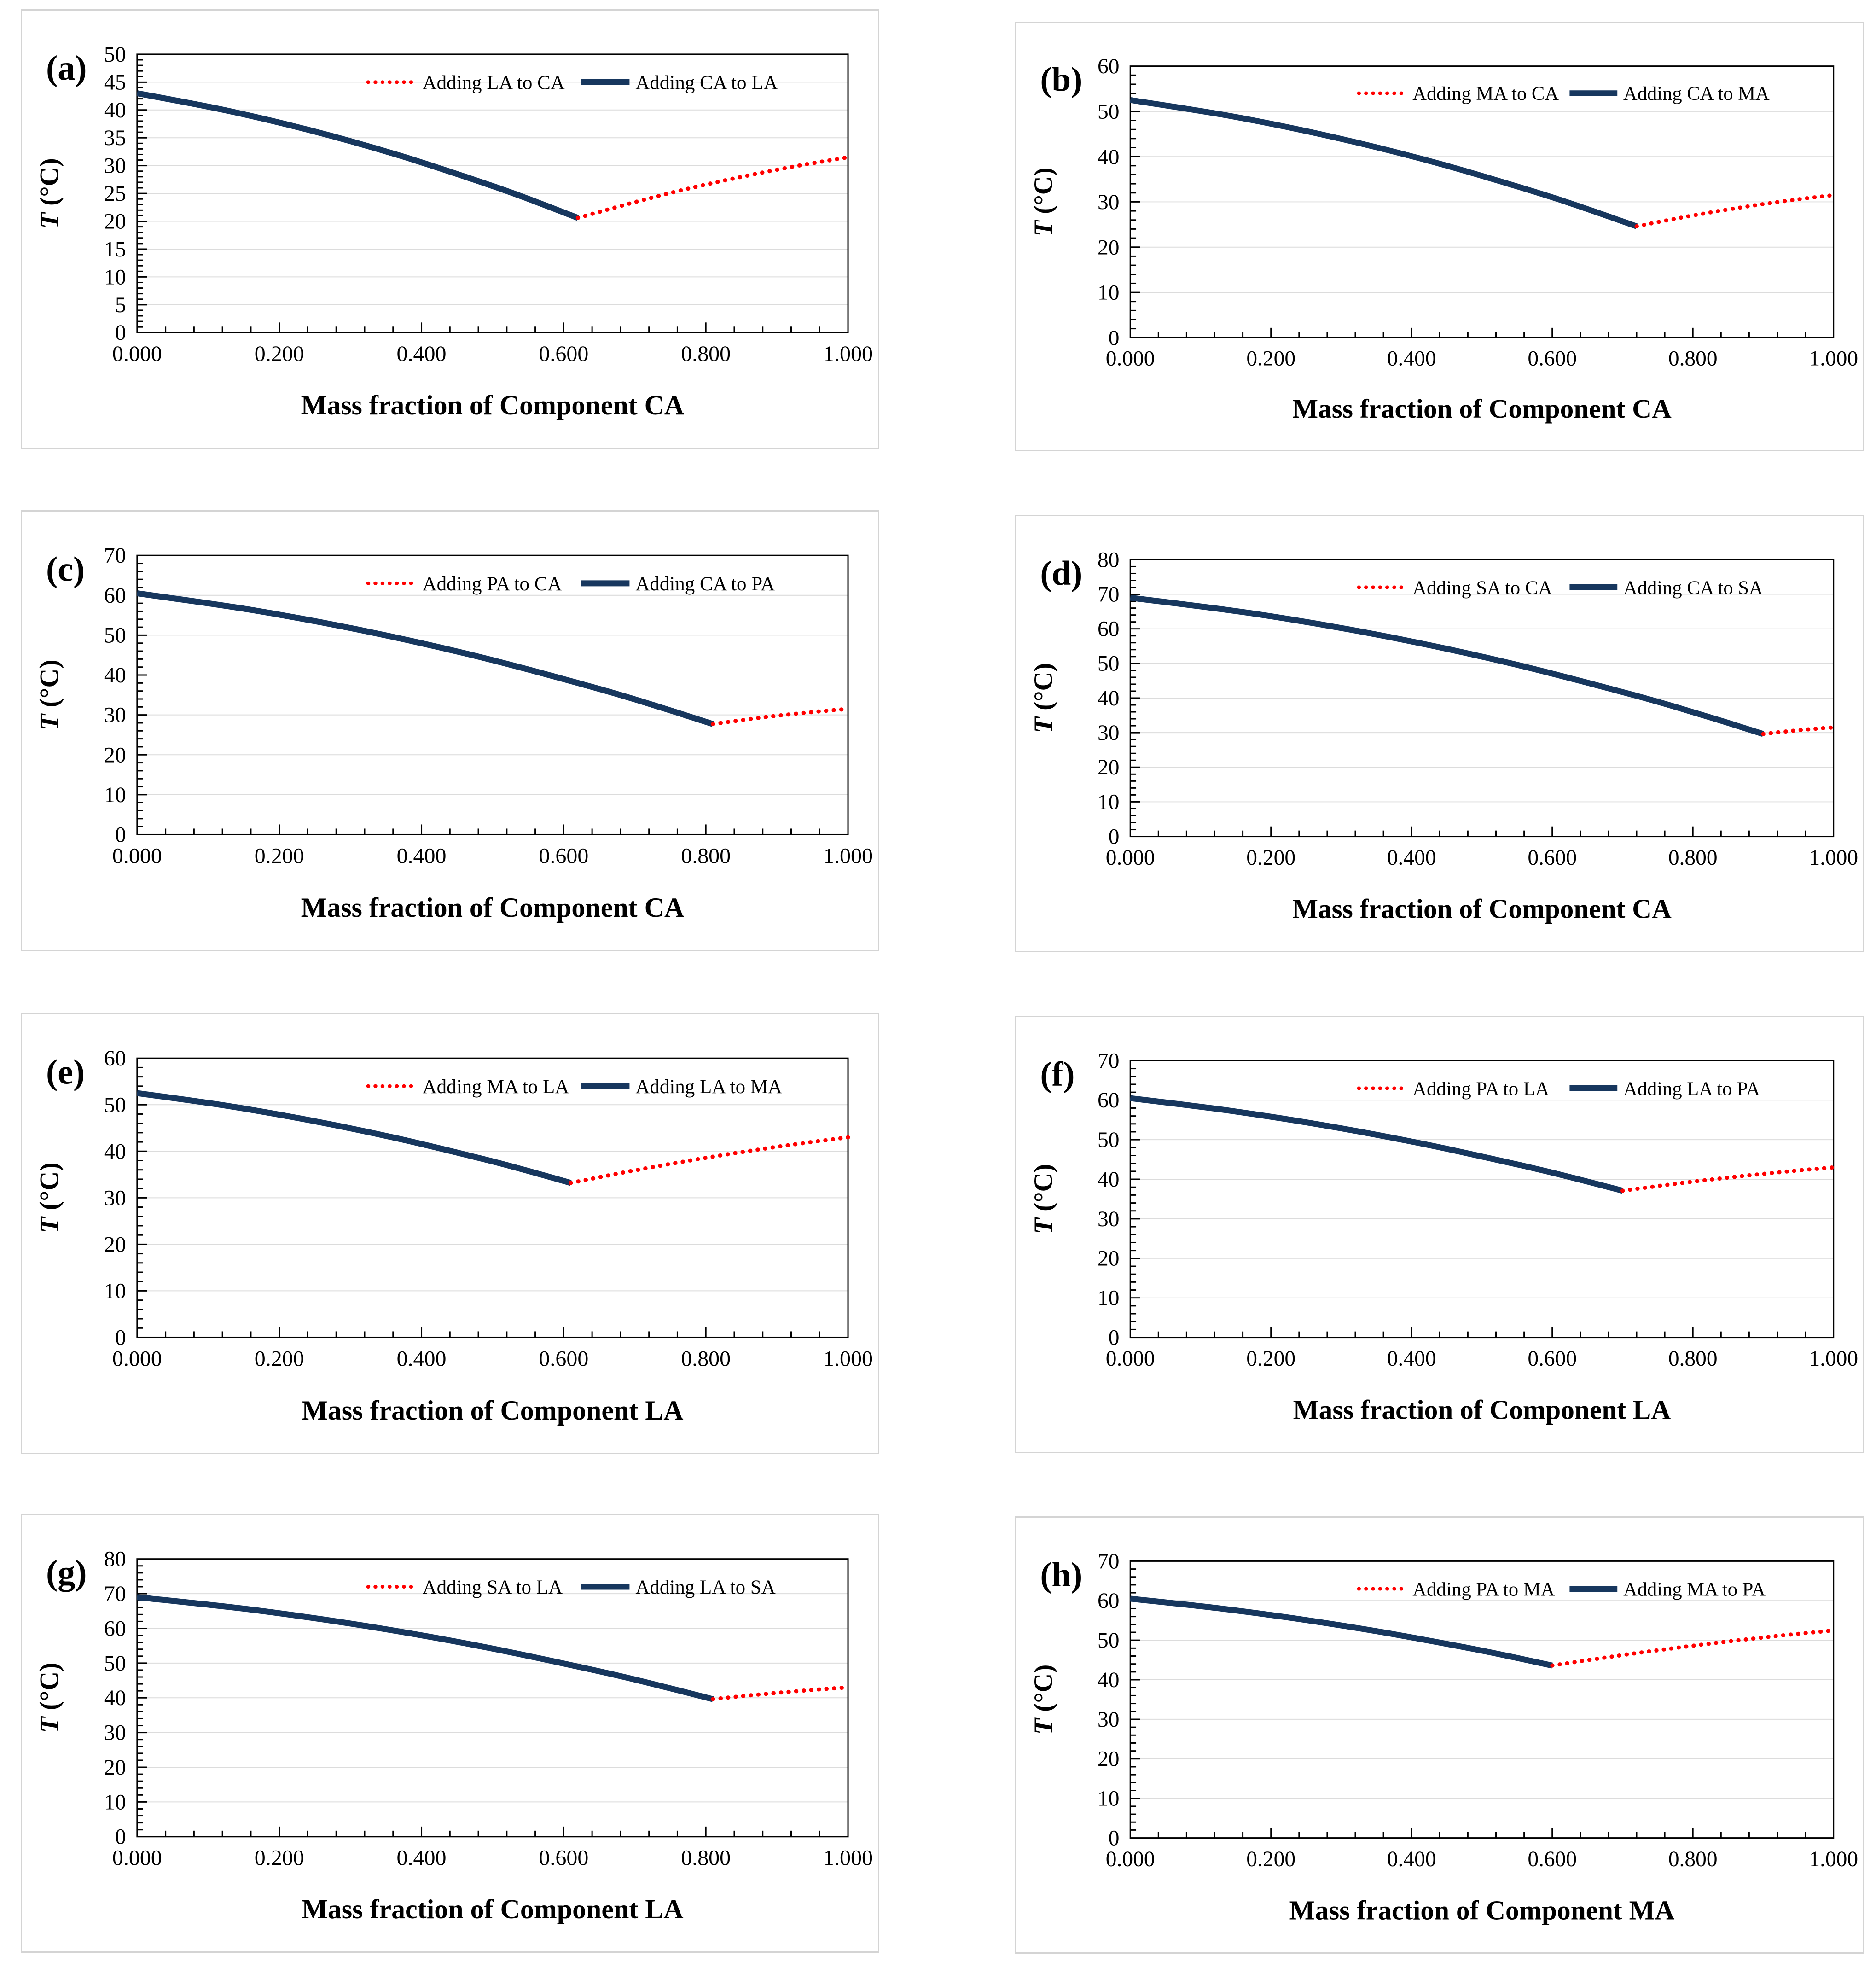 The image size is (1876, 1962). I want to click on y-tick-label: 70, so click(115, 1594).